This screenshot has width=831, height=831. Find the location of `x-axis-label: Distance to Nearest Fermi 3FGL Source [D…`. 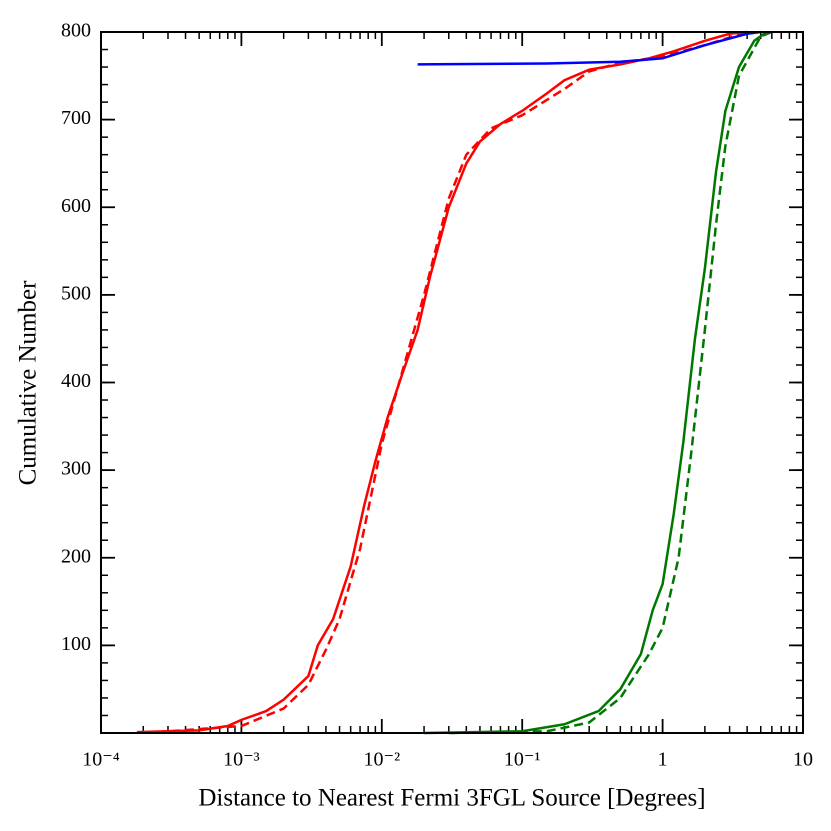

x-axis-label: Distance to Nearest Fermi 3FGL Source [D… is located at coordinates (451, 798).